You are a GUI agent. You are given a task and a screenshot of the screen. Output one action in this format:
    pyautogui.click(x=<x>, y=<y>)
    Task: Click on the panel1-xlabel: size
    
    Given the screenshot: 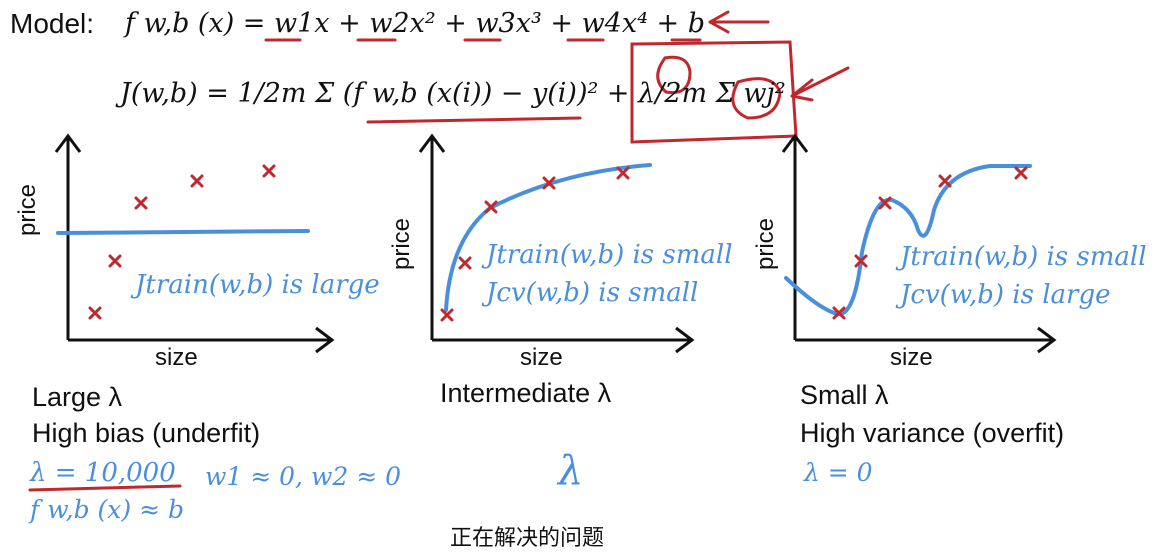 What is the action you would take?
    pyautogui.click(x=176, y=358)
    